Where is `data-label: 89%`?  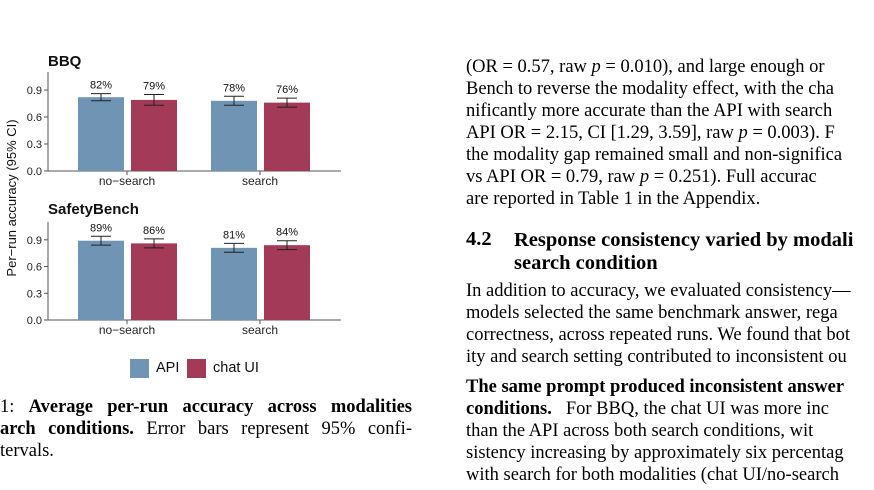
data-label: 89% is located at coordinates (101, 228).